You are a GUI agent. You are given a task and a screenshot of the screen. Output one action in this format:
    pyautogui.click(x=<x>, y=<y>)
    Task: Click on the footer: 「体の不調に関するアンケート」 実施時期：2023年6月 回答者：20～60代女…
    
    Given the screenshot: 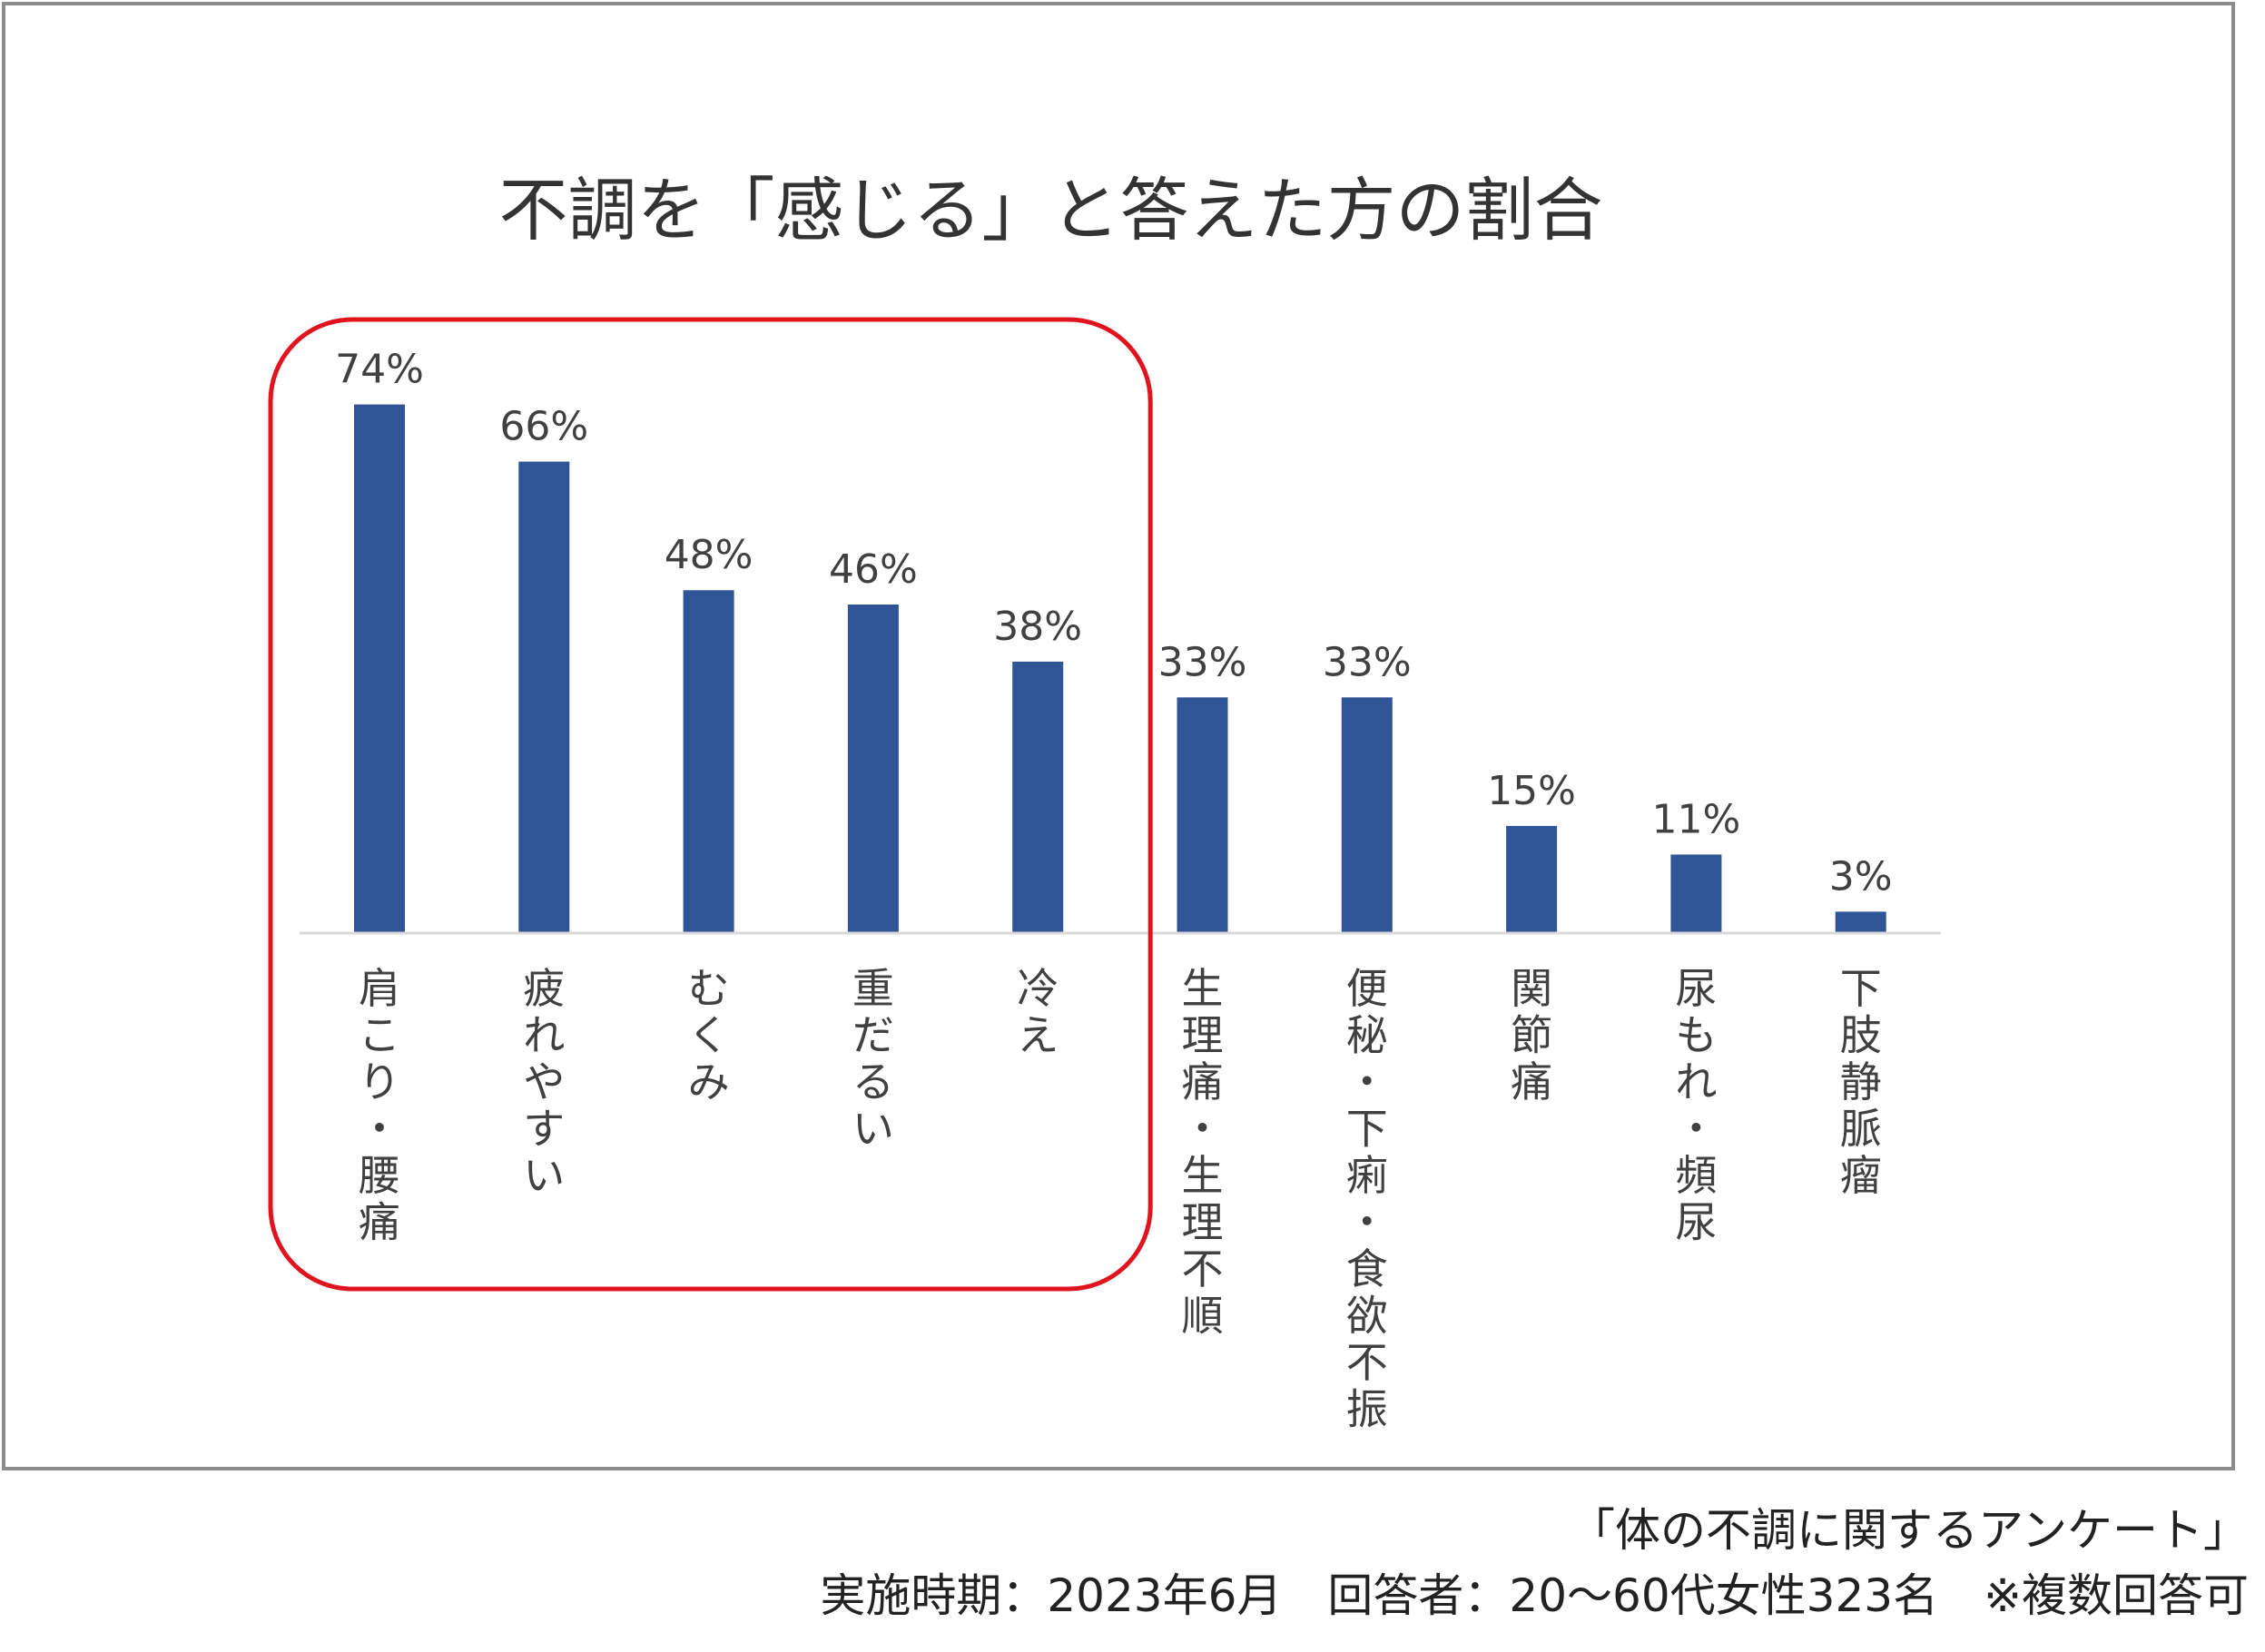 What is the action you would take?
    pyautogui.click(x=1535, y=1563)
    